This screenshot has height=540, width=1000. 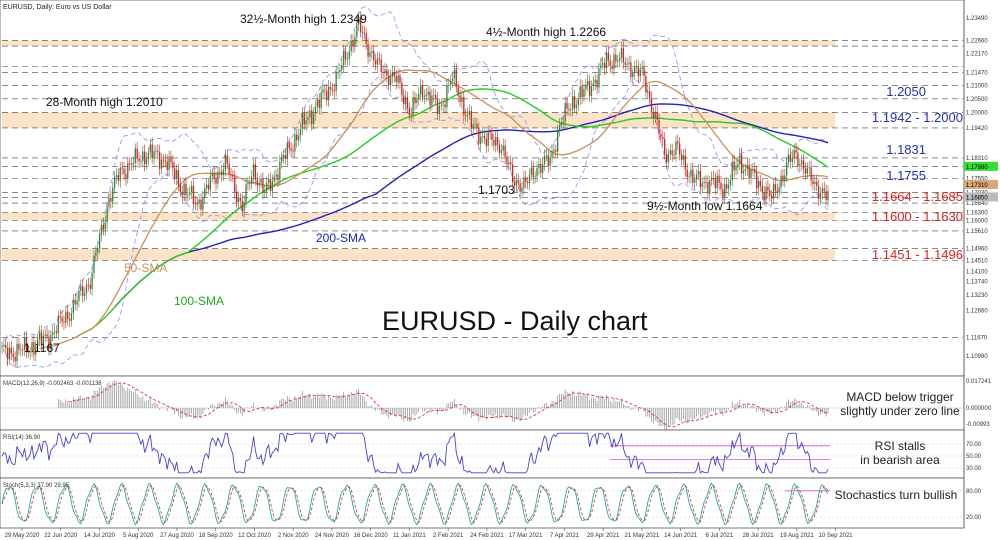 What do you see at coordinates (977, 74) in the screenshot?
I see `price-tick-label: 1.21470` at bounding box center [977, 74].